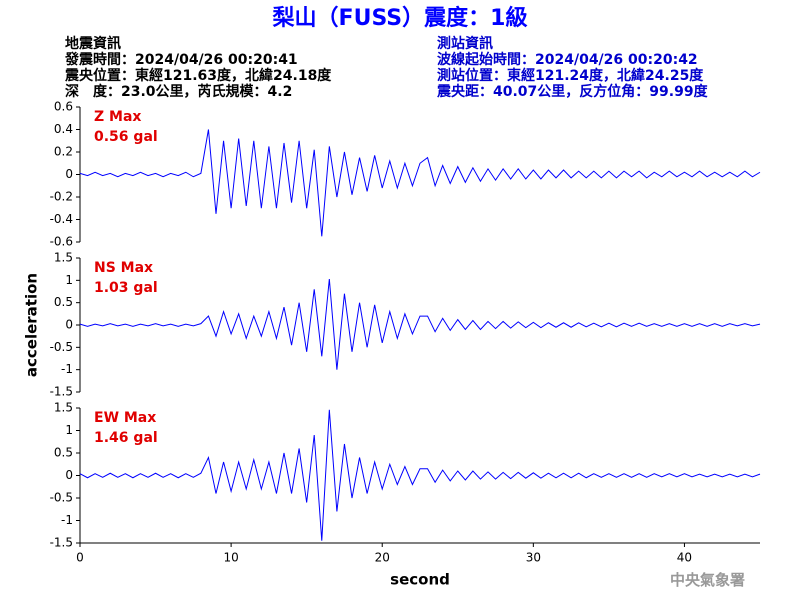 The height and width of the screenshot is (600, 800). Describe the element at coordinates (61, 242) in the screenshot. I see `y-tick-label: -0.6` at that location.